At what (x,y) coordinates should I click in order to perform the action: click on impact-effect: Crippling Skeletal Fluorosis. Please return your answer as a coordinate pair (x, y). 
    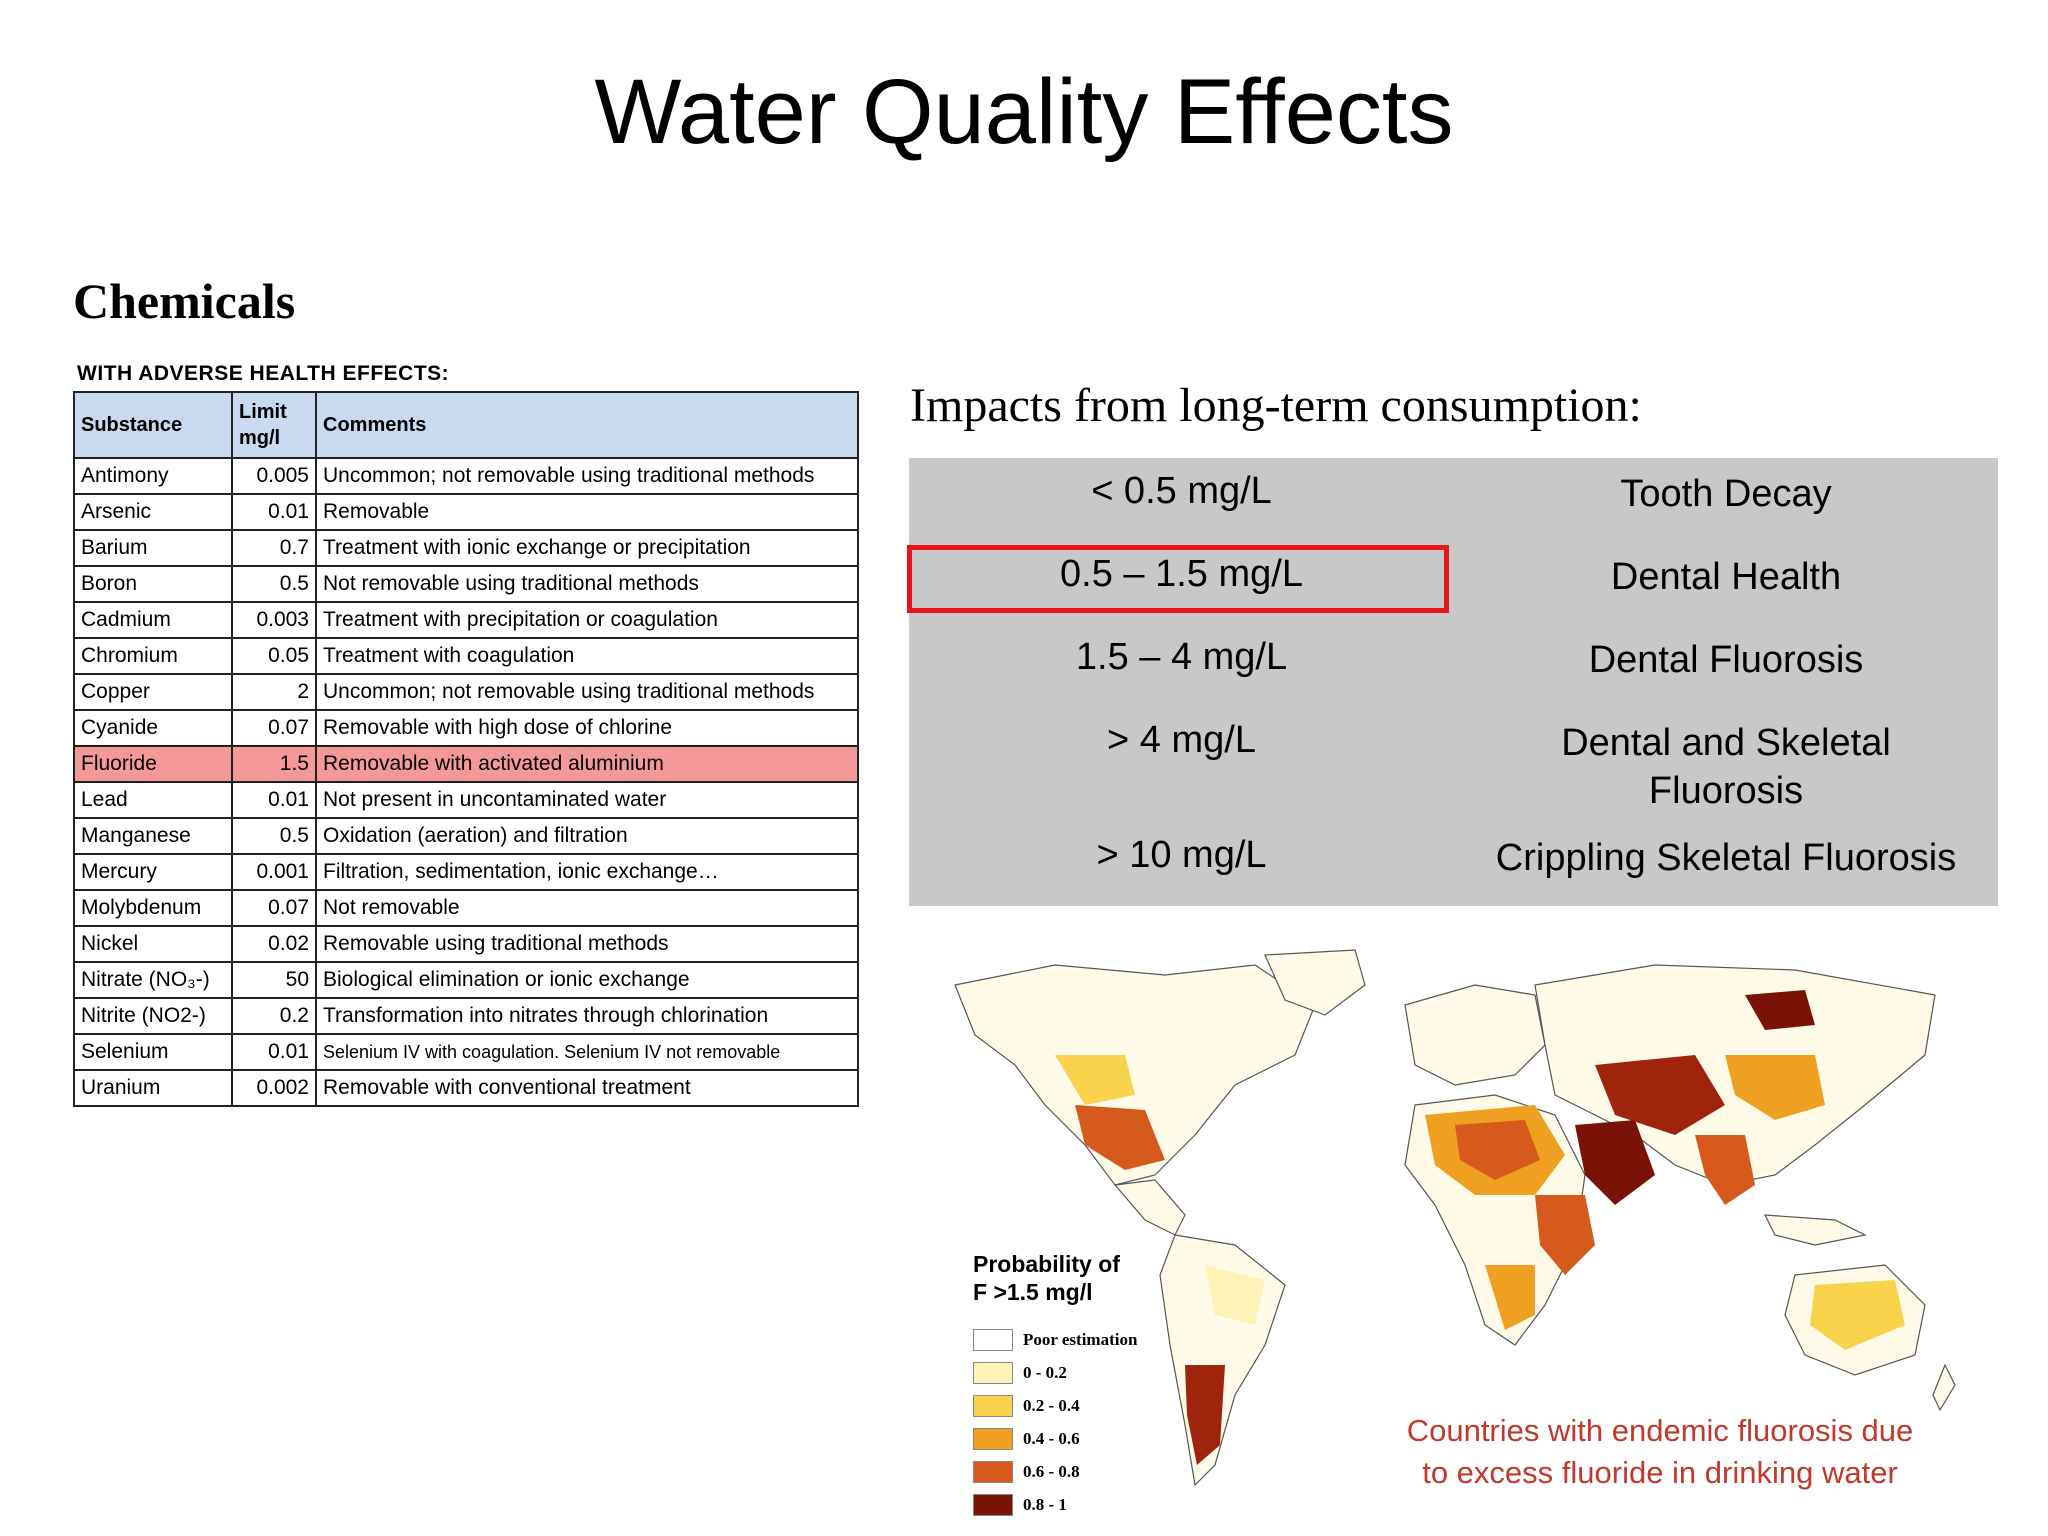
    Looking at the image, I should click on (1726, 858).